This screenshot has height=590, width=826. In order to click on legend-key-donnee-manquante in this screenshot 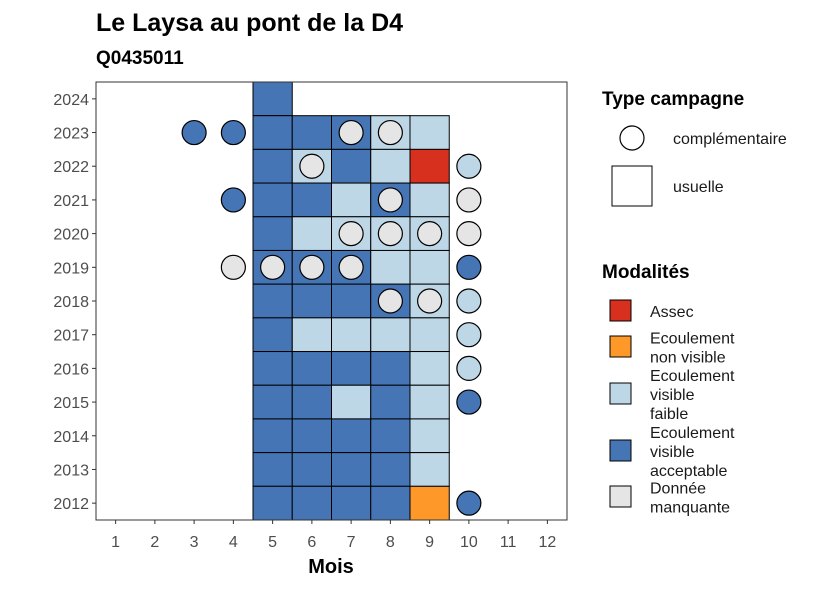, I will do `click(620, 496)`.